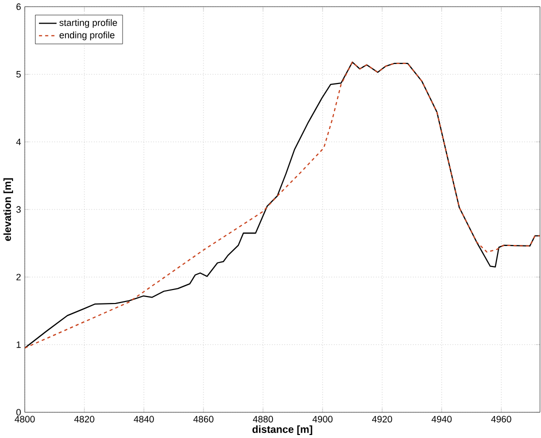 This screenshot has height=438, width=541. I want to click on x-tick-label: 4940, so click(442, 419).